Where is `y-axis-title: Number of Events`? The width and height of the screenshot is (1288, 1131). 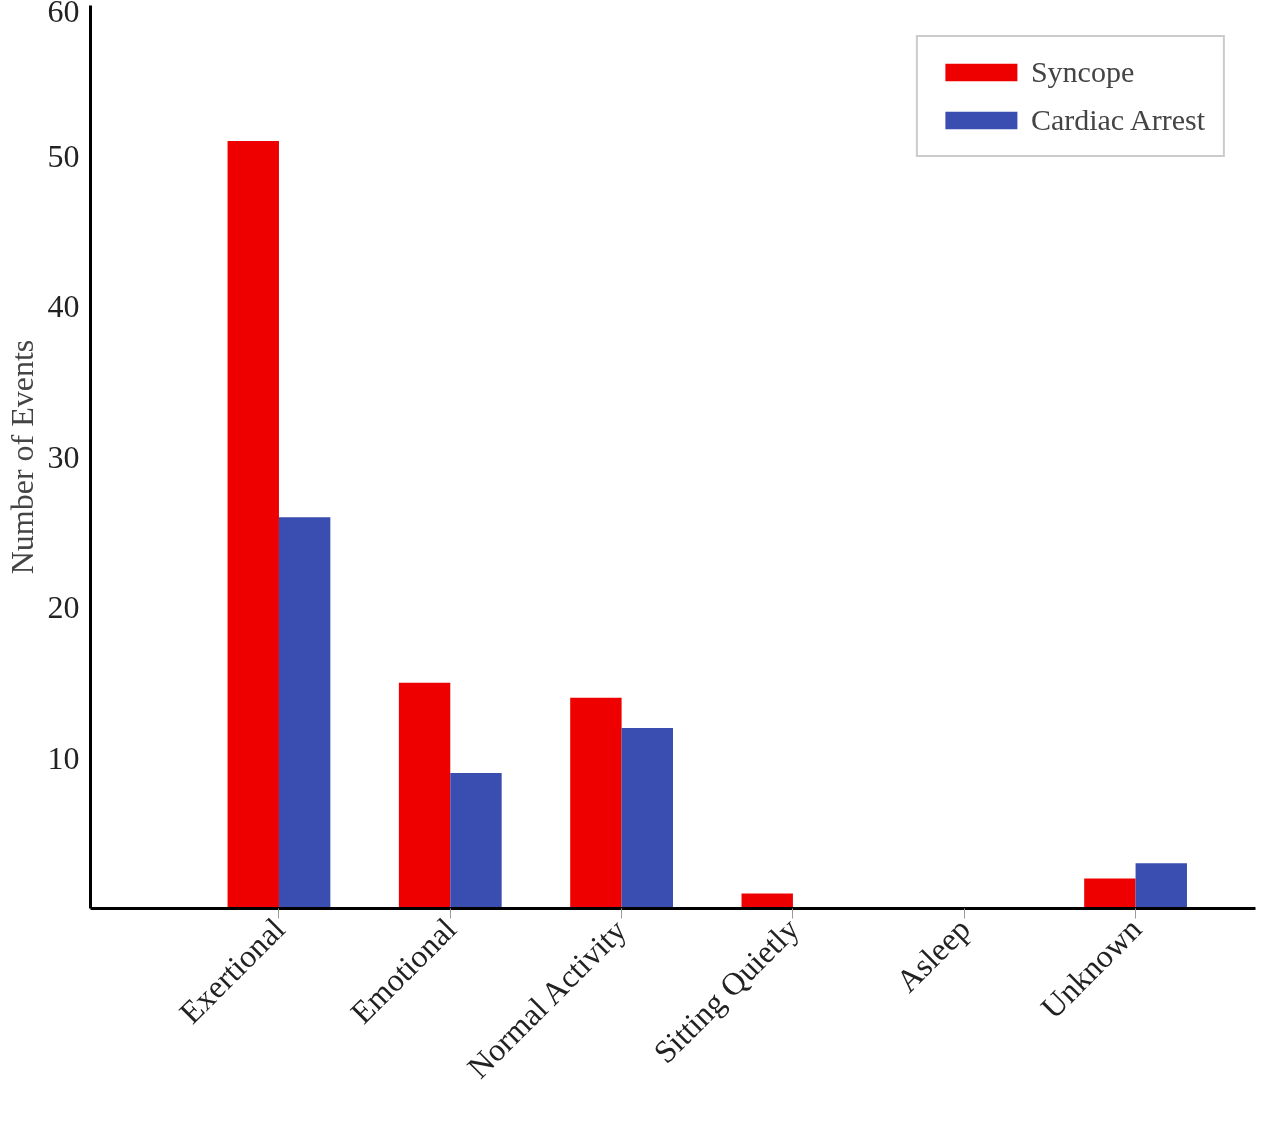
y-axis-title: Number of Events is located at coordinates (21, 457).